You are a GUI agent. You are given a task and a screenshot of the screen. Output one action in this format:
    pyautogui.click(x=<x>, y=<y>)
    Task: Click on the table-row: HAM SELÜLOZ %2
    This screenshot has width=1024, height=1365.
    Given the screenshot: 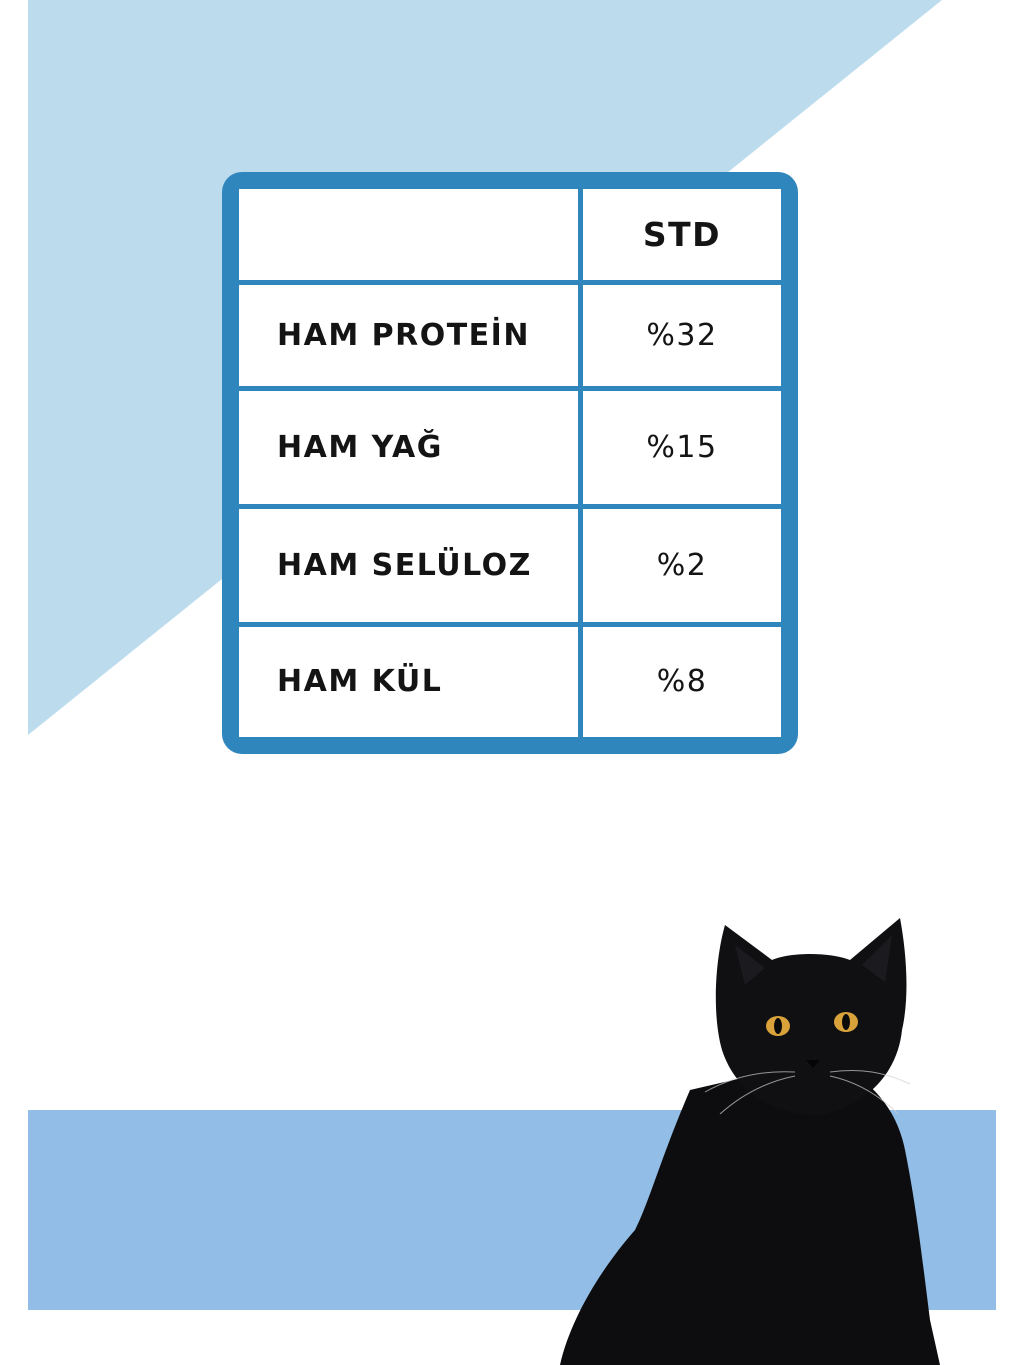 What is the action you would take?
    pyautogui.click(x=510, y=565)
    